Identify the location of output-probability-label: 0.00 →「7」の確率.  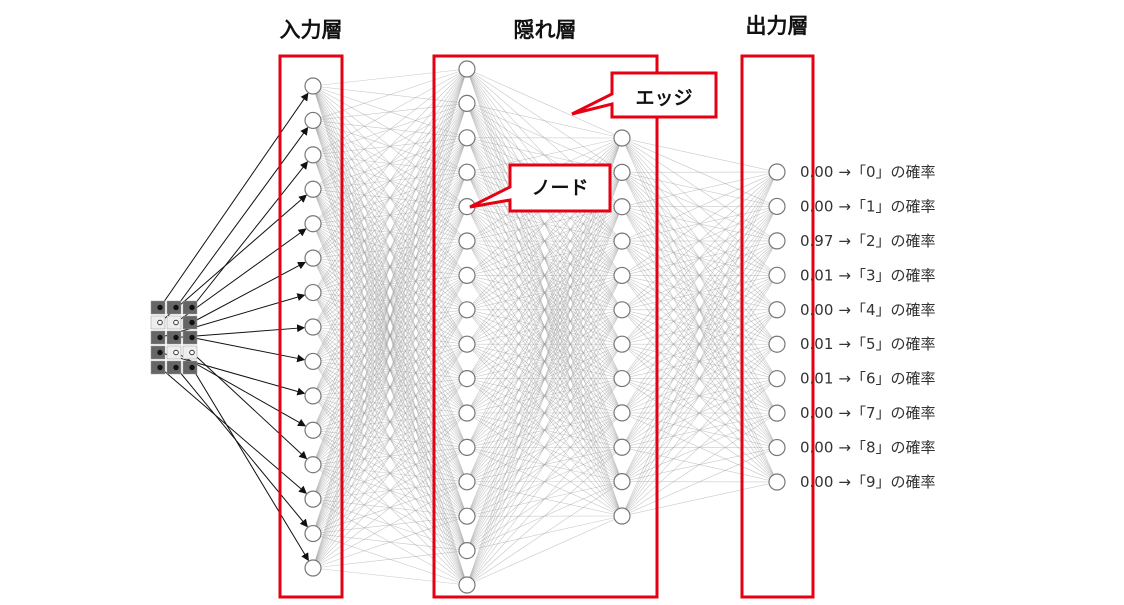
(868, 413).